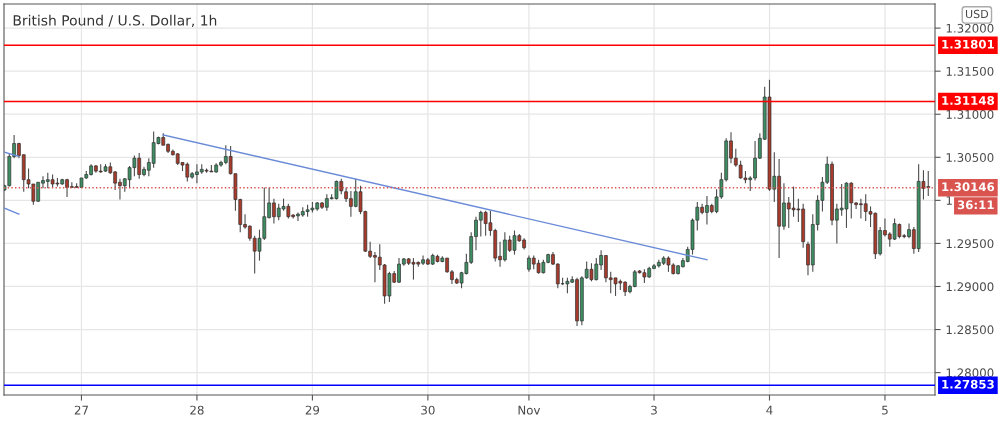 This screenshot has height=429, width=1004. I want to click on y-tick-label: 1.31000, so click(970, 114).